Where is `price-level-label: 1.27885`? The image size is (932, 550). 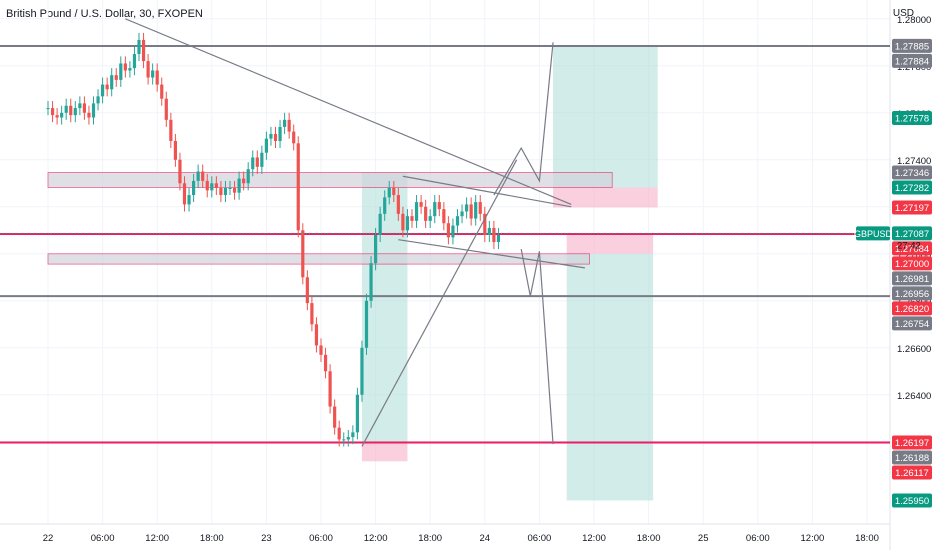
price-level-label: 1.27885 is located at coordinates (912, 46).